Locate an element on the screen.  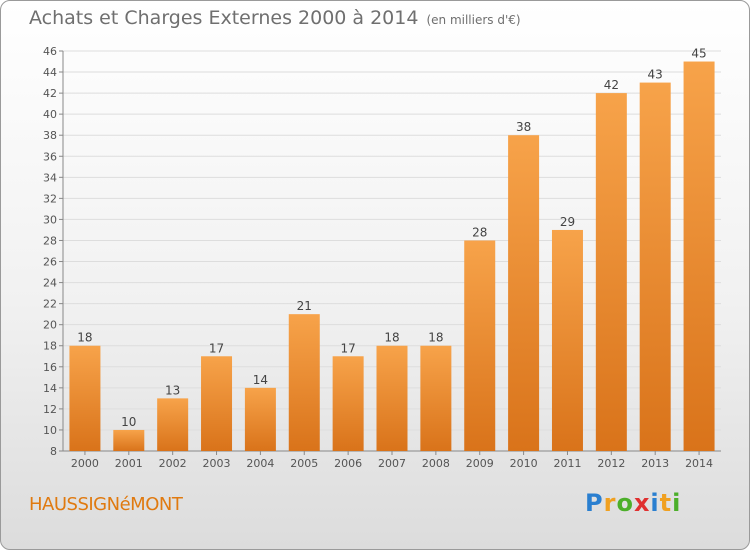
y-tick-label: 22 is located at coordinates (50, 304).